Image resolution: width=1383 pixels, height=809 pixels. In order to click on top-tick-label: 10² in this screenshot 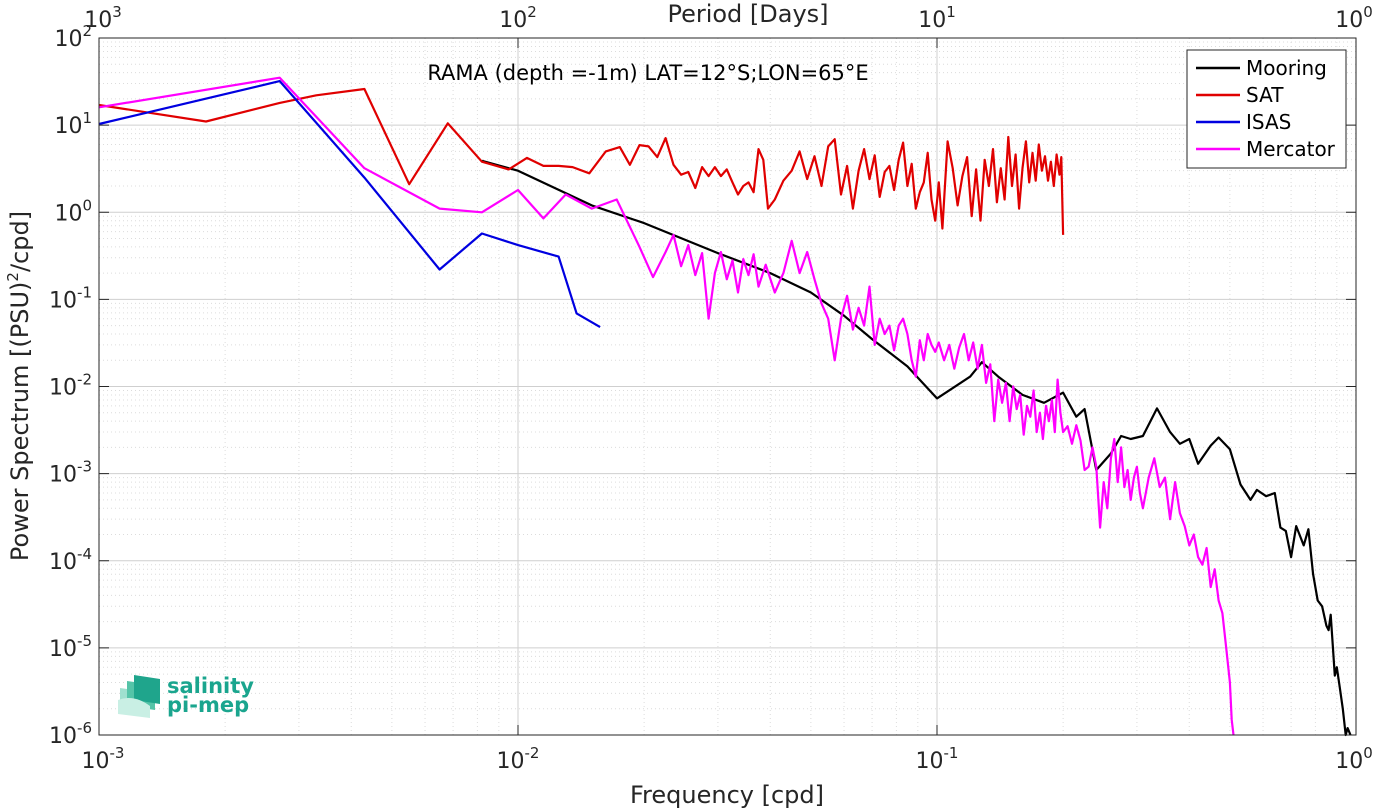, I will do `click(518, 18)`.